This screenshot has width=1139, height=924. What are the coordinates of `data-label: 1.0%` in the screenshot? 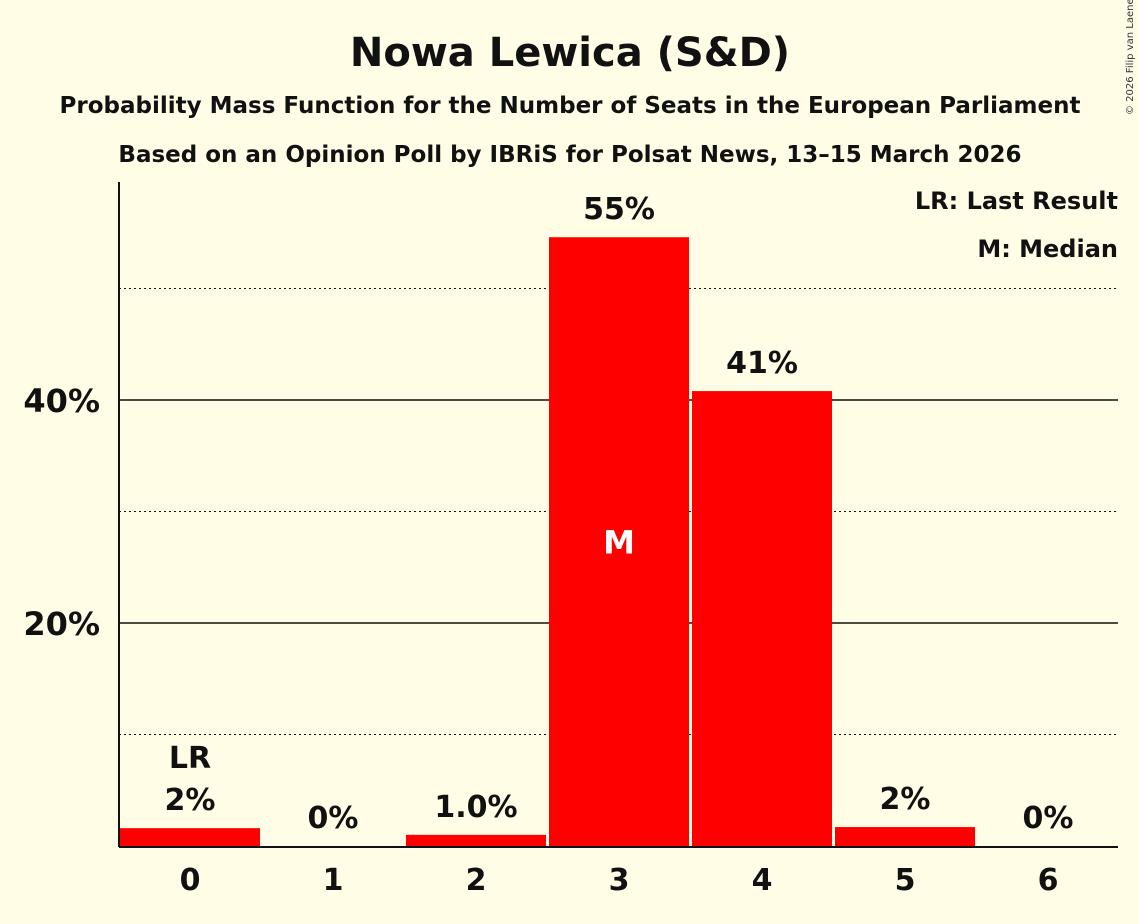 It's located at (475, 807).